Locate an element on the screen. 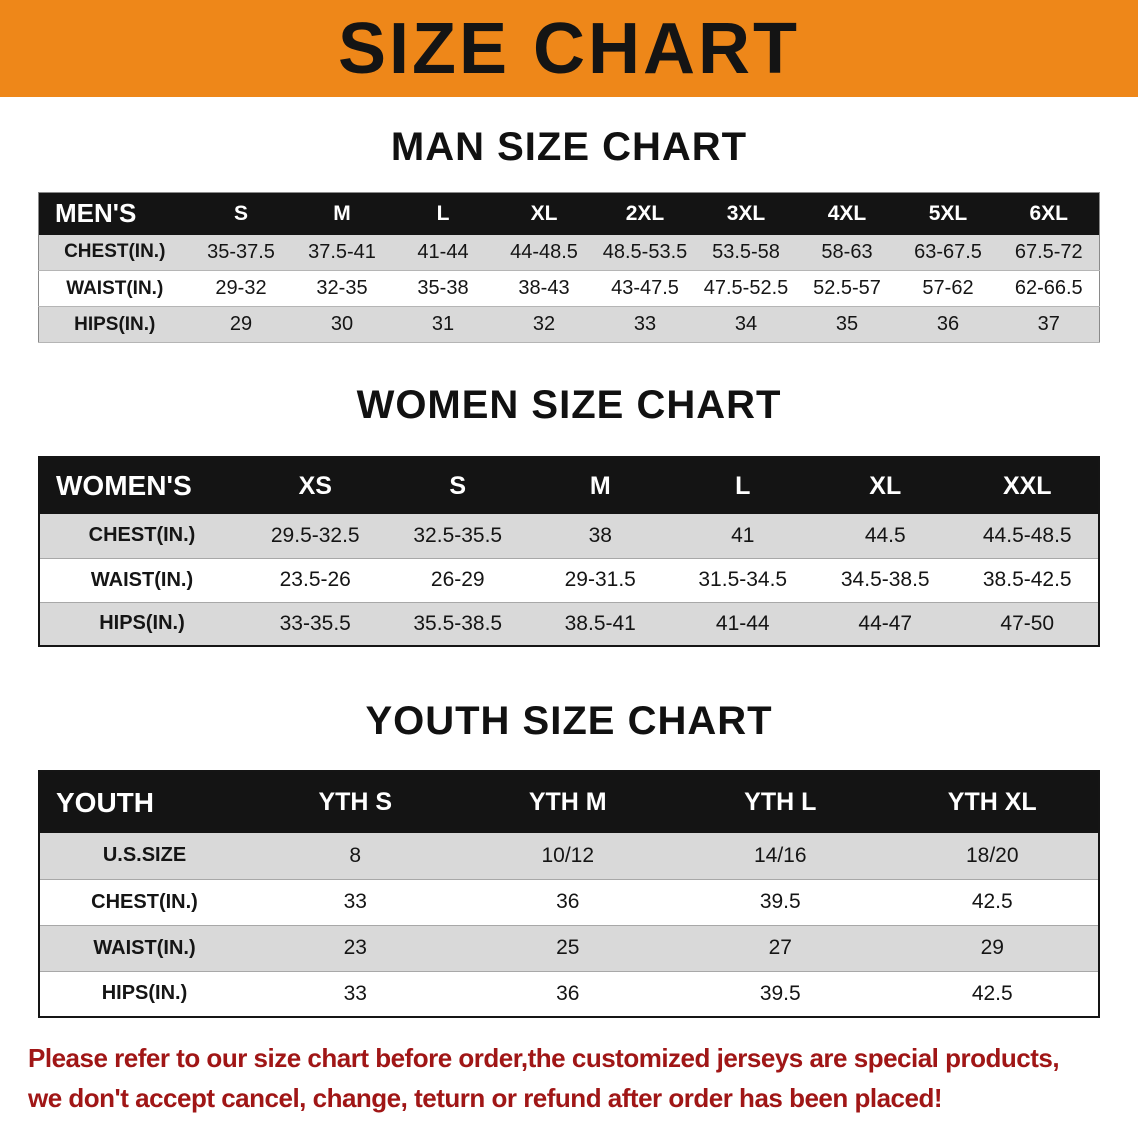  size-value: 67.5-72 is located at coordinates (1049, 252).